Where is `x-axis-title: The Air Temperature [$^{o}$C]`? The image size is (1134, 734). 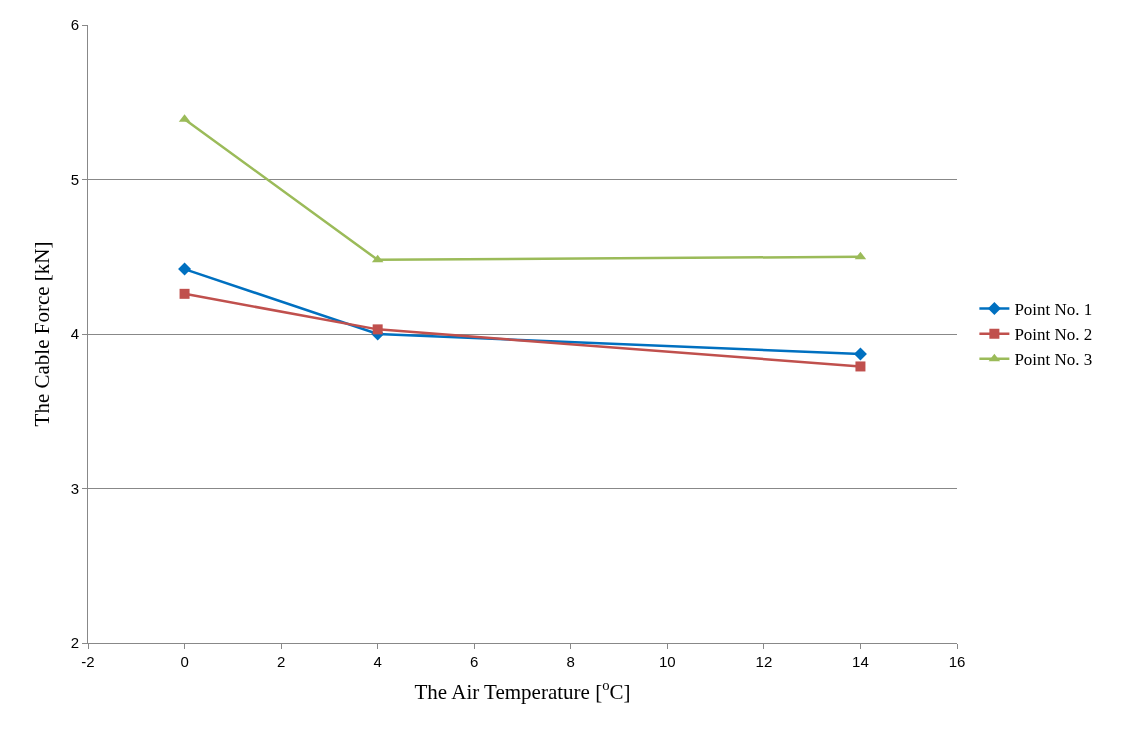
x-axis-title: The Air Temperature [$^{o}$C] is located at coordinates (522, 691).